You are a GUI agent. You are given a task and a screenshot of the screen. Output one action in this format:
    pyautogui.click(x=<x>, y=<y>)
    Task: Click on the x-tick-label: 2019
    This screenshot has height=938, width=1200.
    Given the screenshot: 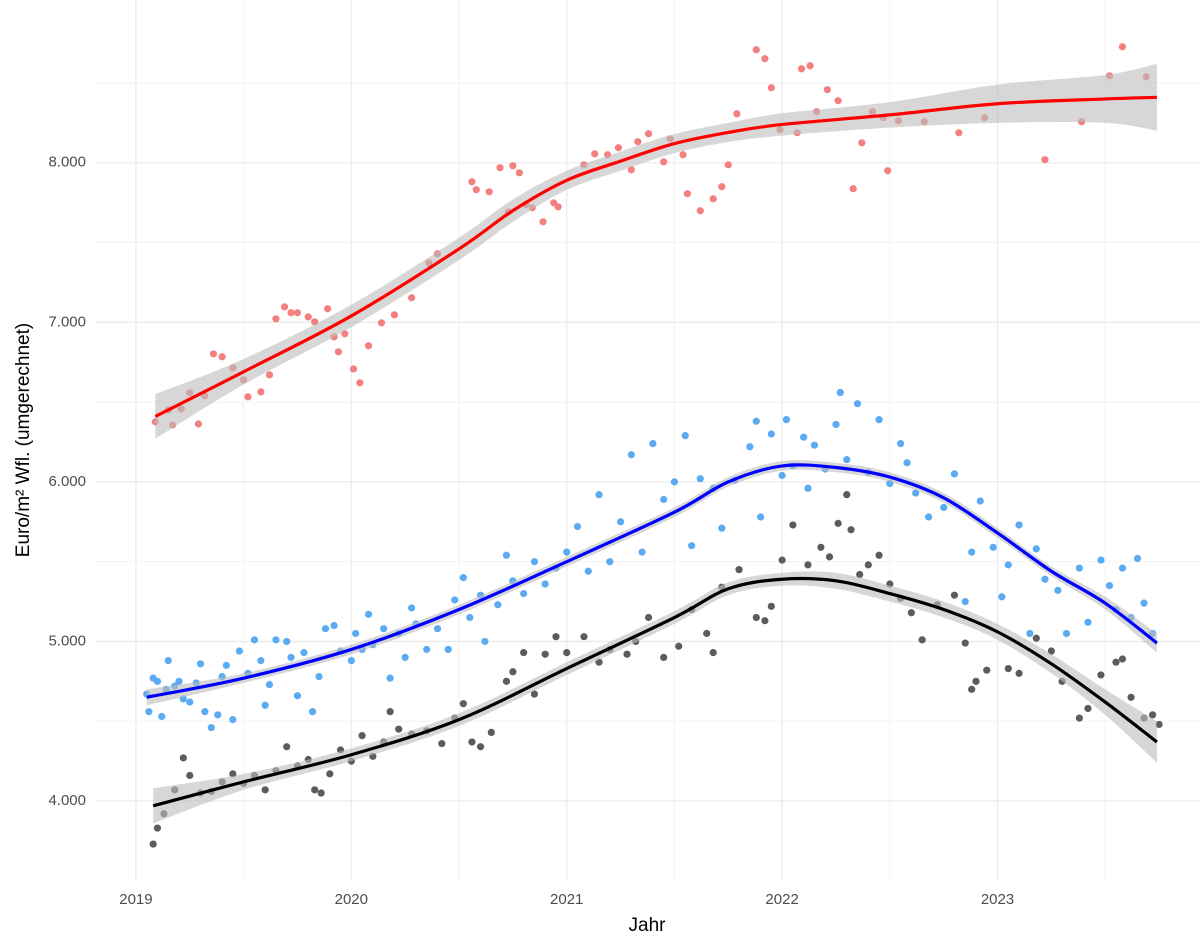 What is the action you would take?
    pyautogui.click(x=135, y=899)
    